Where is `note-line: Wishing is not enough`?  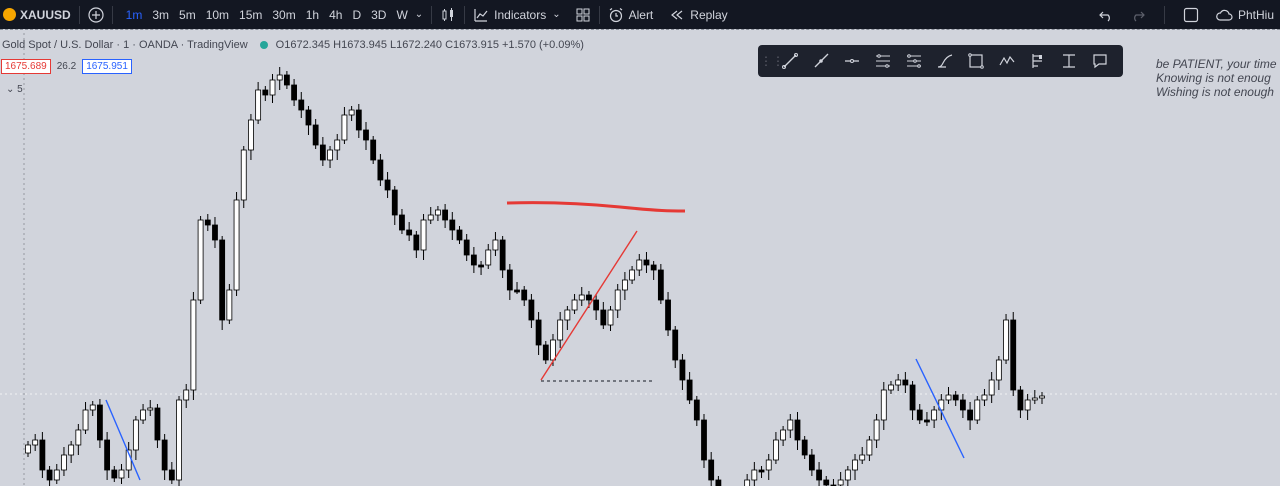 note-line: Wishing is not enough is located at coordinates (1215, 92).